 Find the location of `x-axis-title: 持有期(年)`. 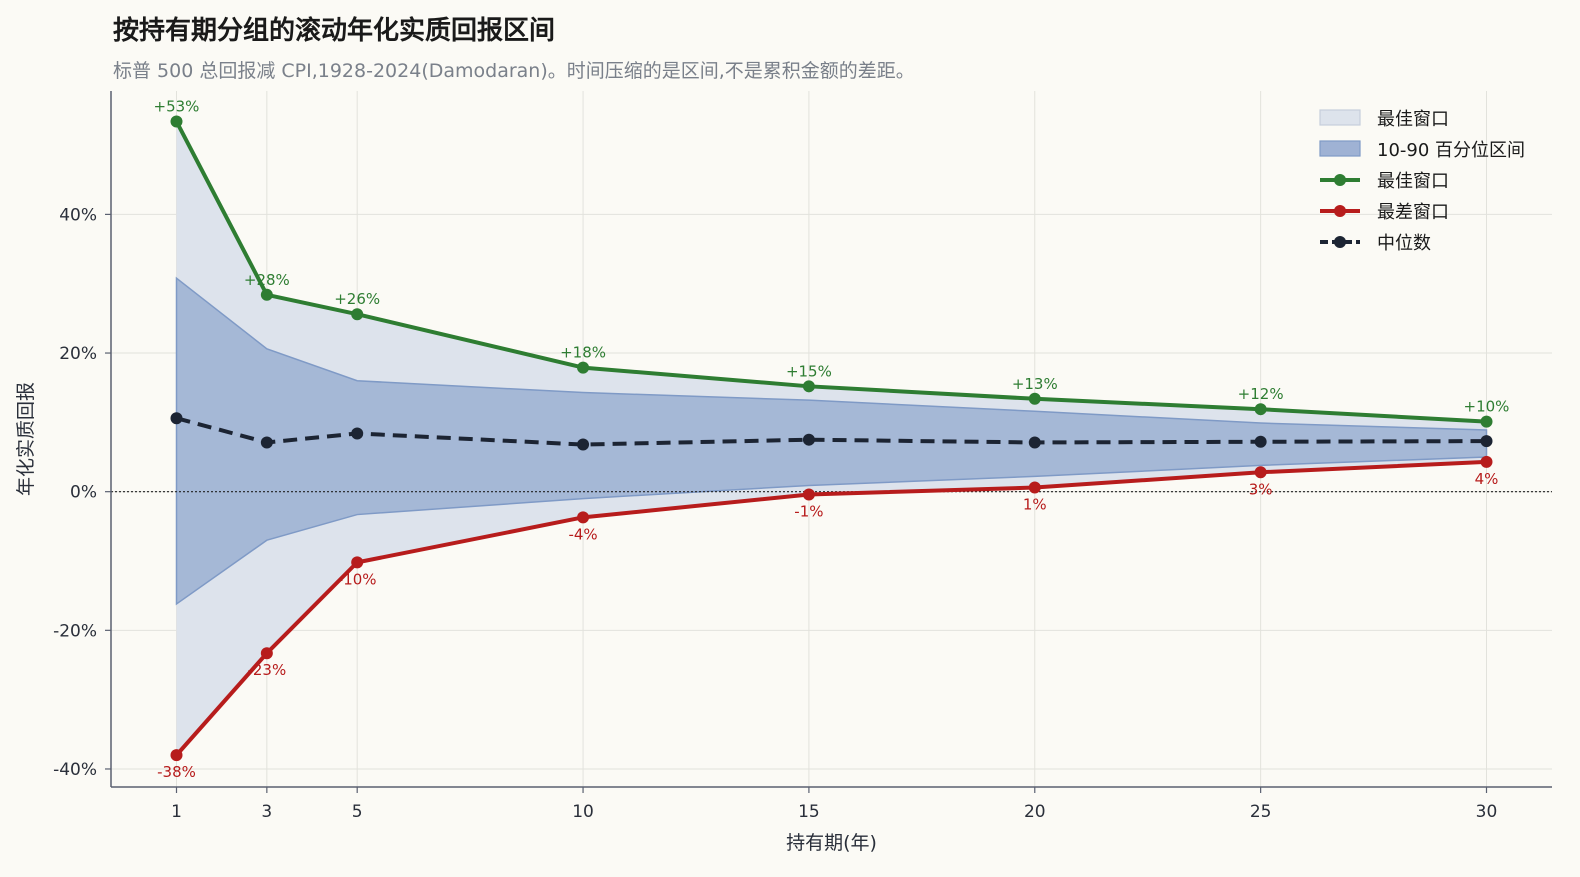

x-axis-title: 持有期(年) is located at coordinates (831, 843).